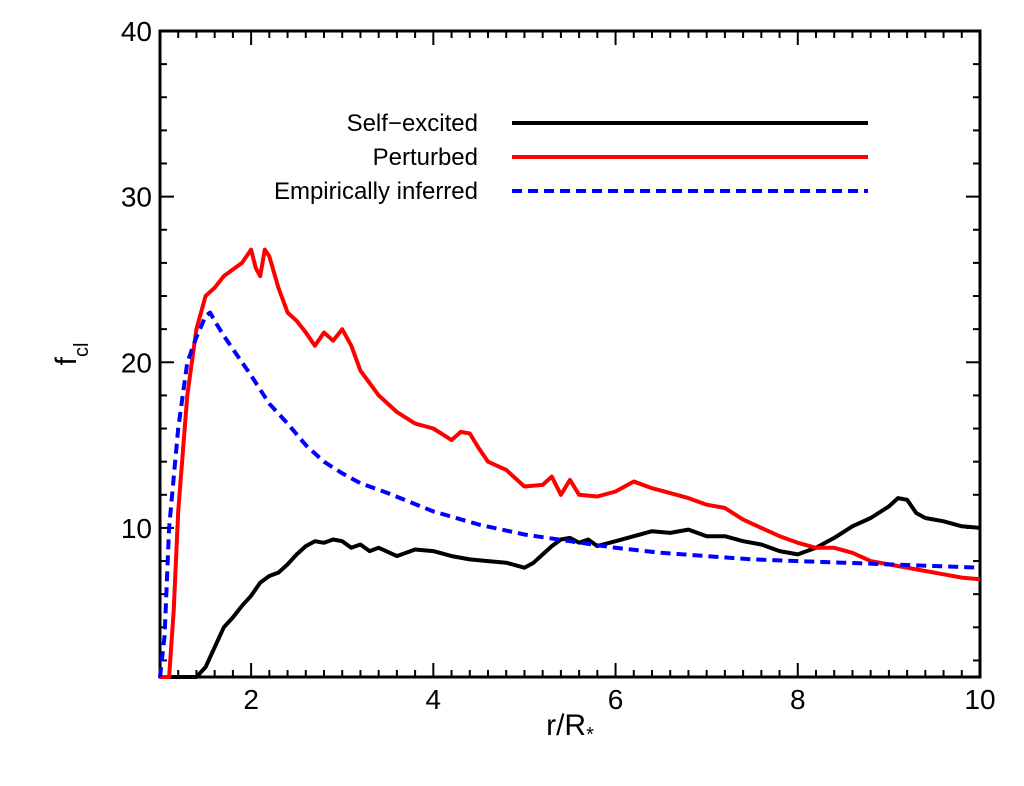 This screenshot has width=1024, height=786. Describe the element at coordinates (136, 197) in the screenshot. I see `y-tick-label: 30` at that location.